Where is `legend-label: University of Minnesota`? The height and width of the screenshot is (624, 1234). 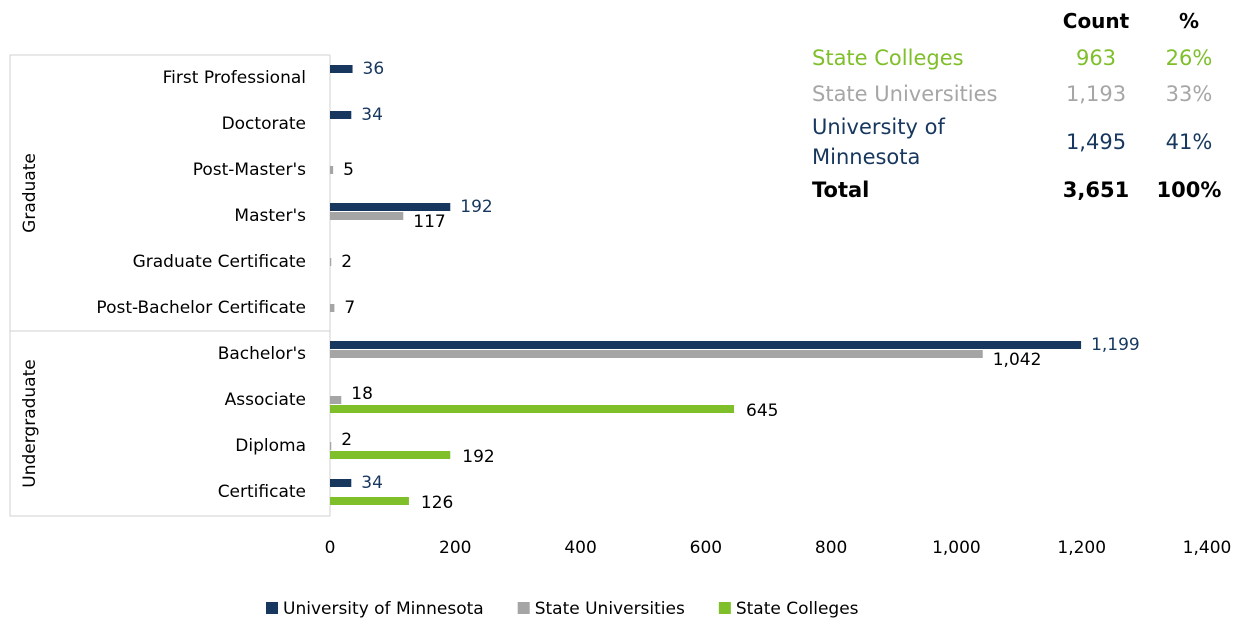 legend-label: University of Minnesota is located at coordinates (383, 609).